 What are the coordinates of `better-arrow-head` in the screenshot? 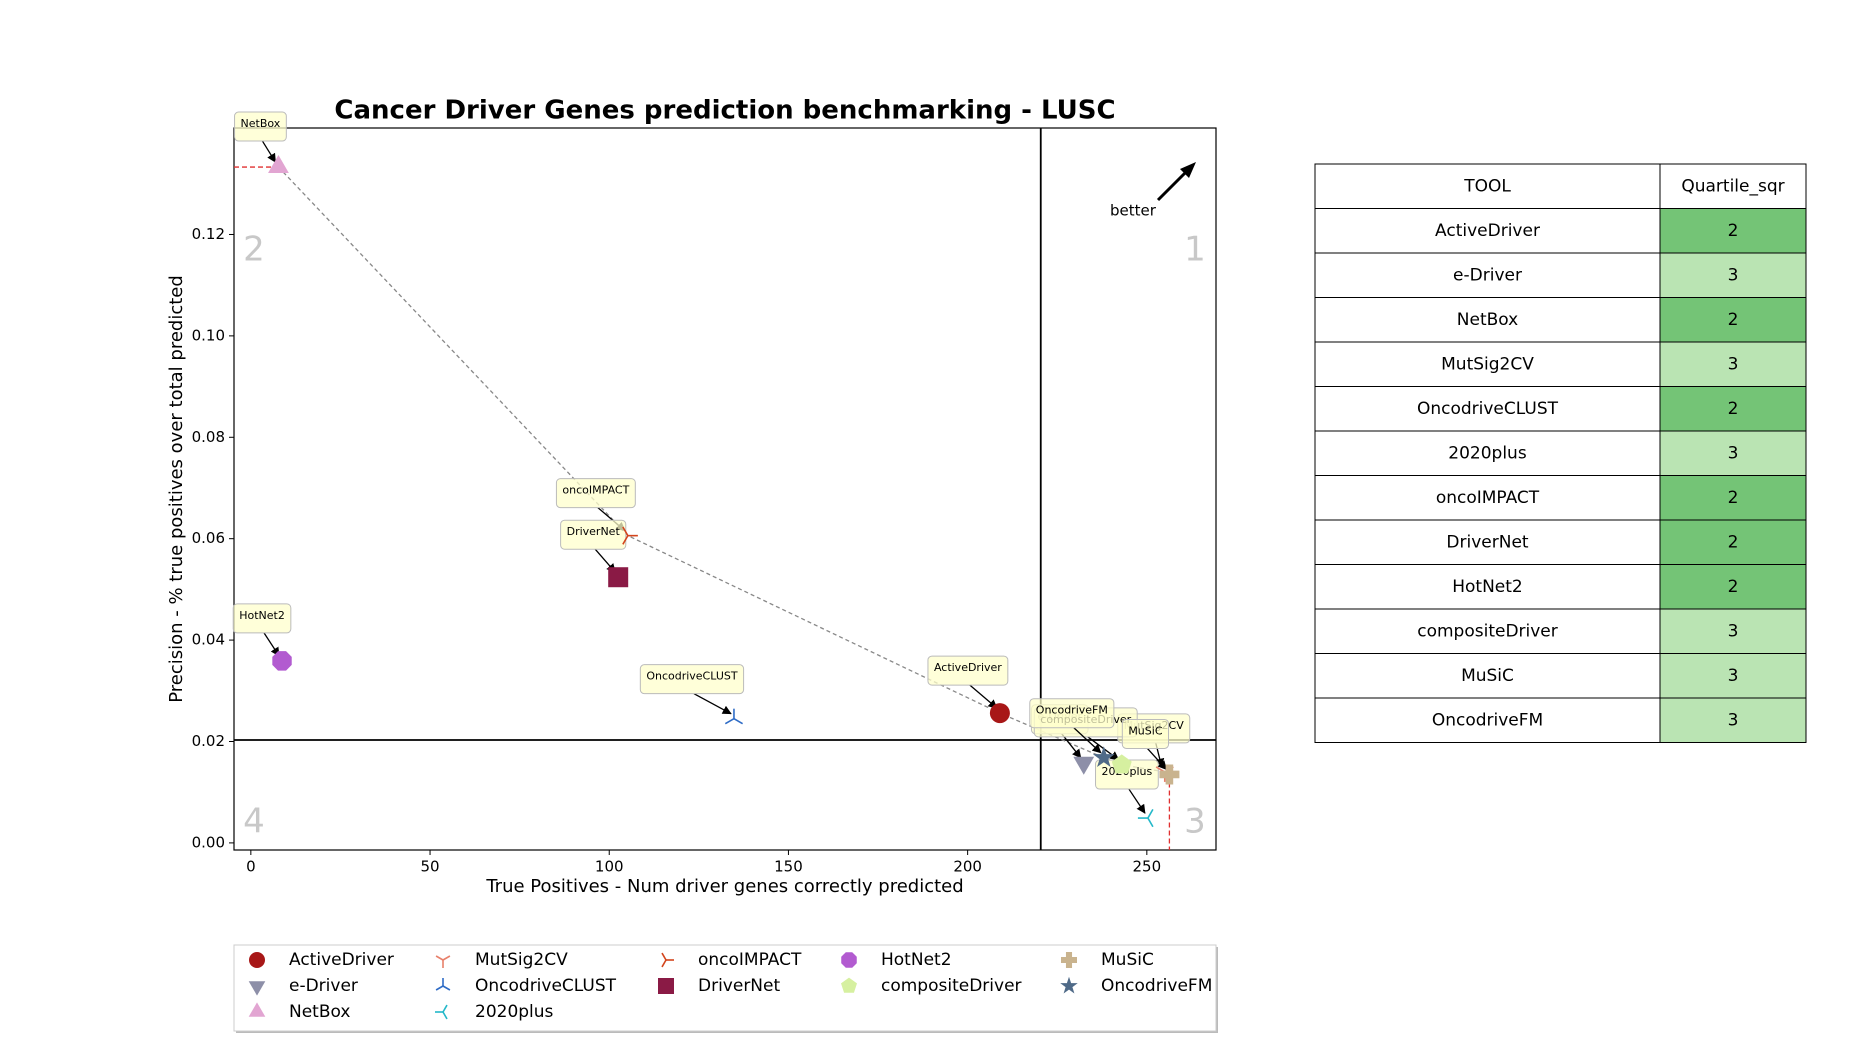 It's located at (1188, 170).